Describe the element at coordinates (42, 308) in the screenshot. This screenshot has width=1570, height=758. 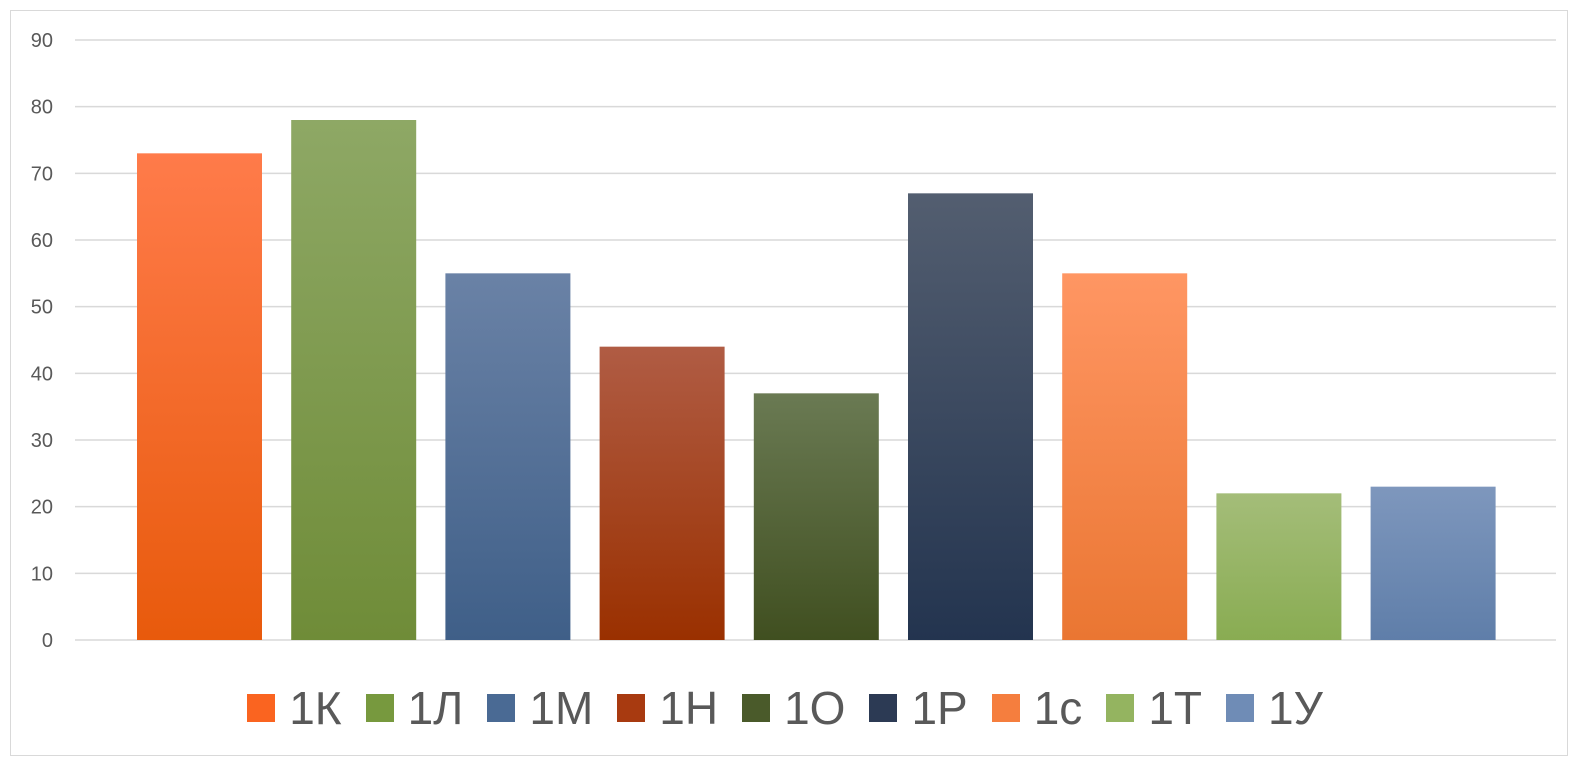
I see `y-tick-label: 50` at that location.